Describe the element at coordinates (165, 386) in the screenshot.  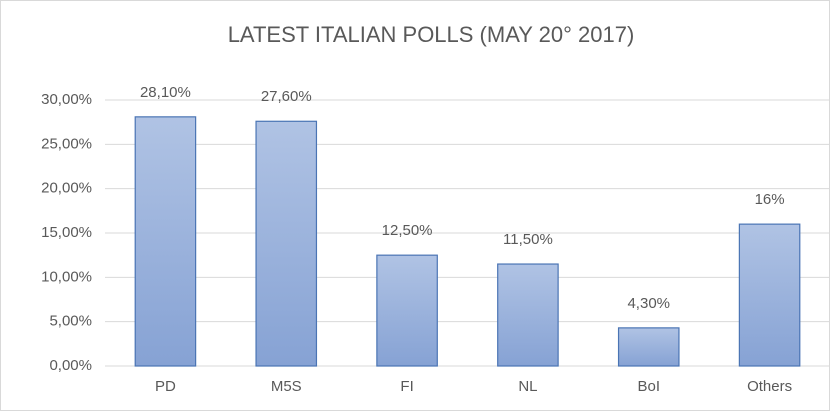
I see `x-tick-label: PD` at that location.